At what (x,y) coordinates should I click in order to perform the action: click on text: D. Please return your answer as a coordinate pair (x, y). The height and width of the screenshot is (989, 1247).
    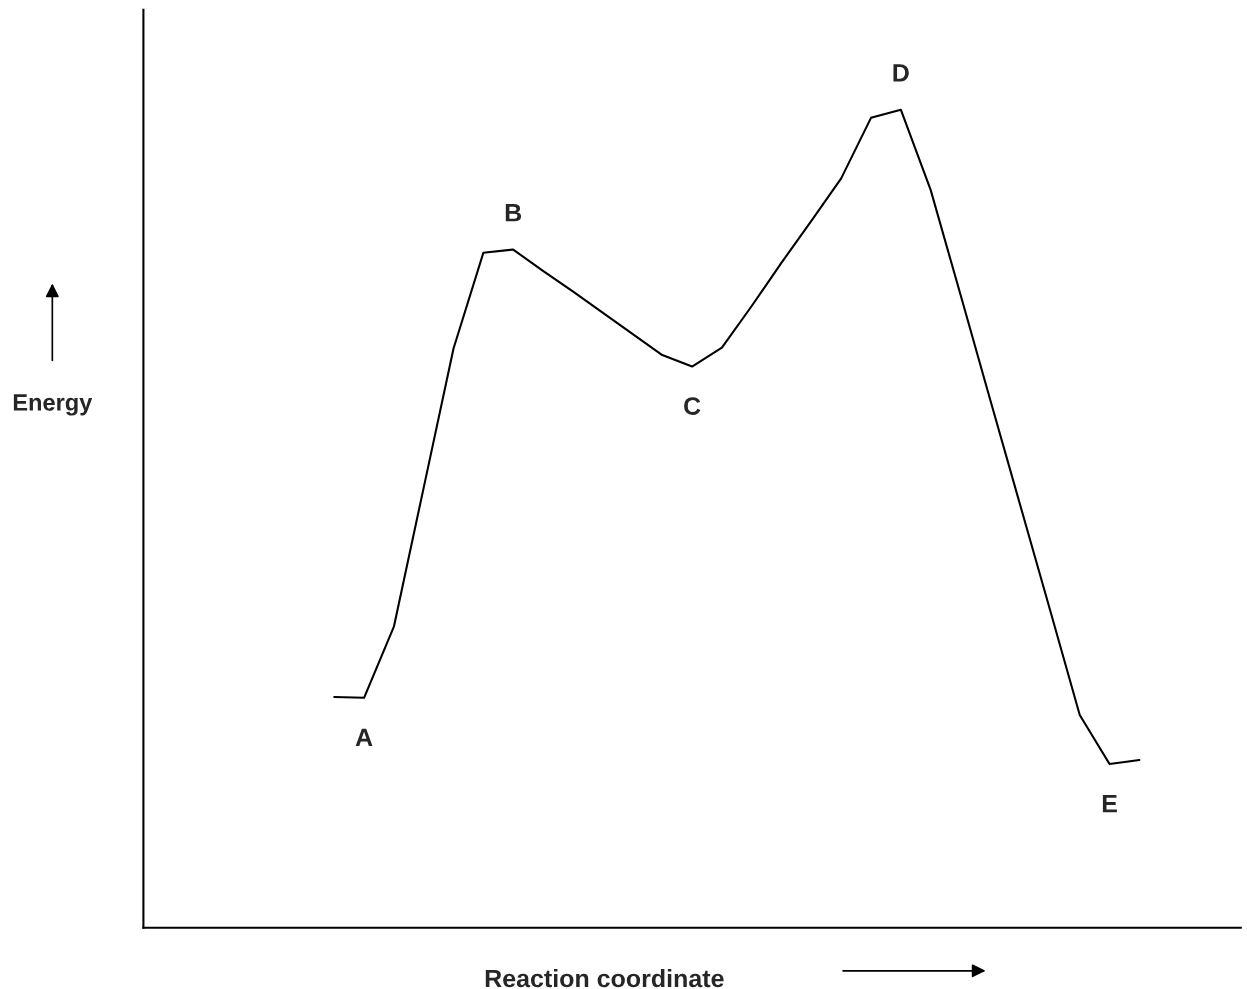
    Looking at the image, I should click on (901, 73).